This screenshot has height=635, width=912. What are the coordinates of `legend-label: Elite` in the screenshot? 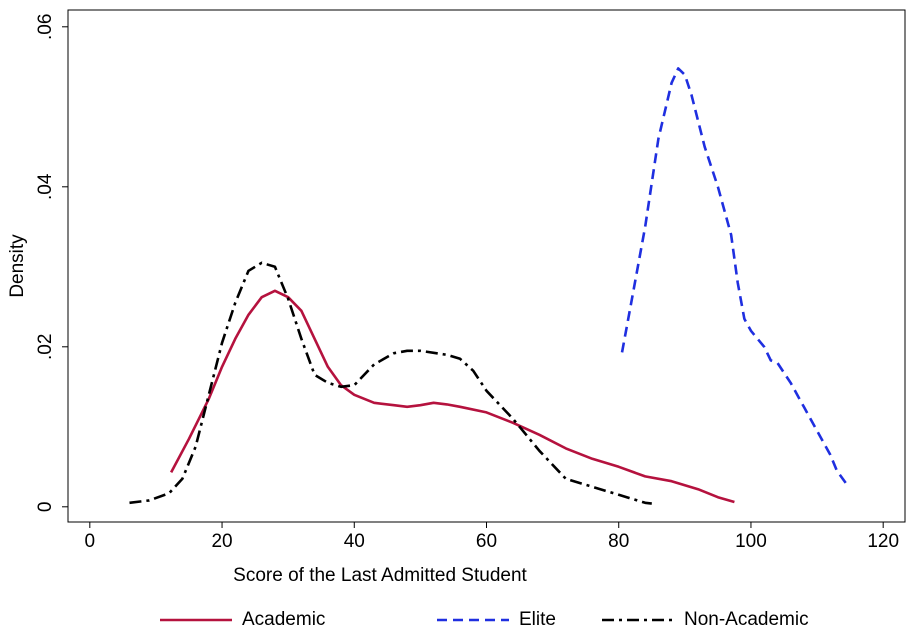 It's located at (537, 619).